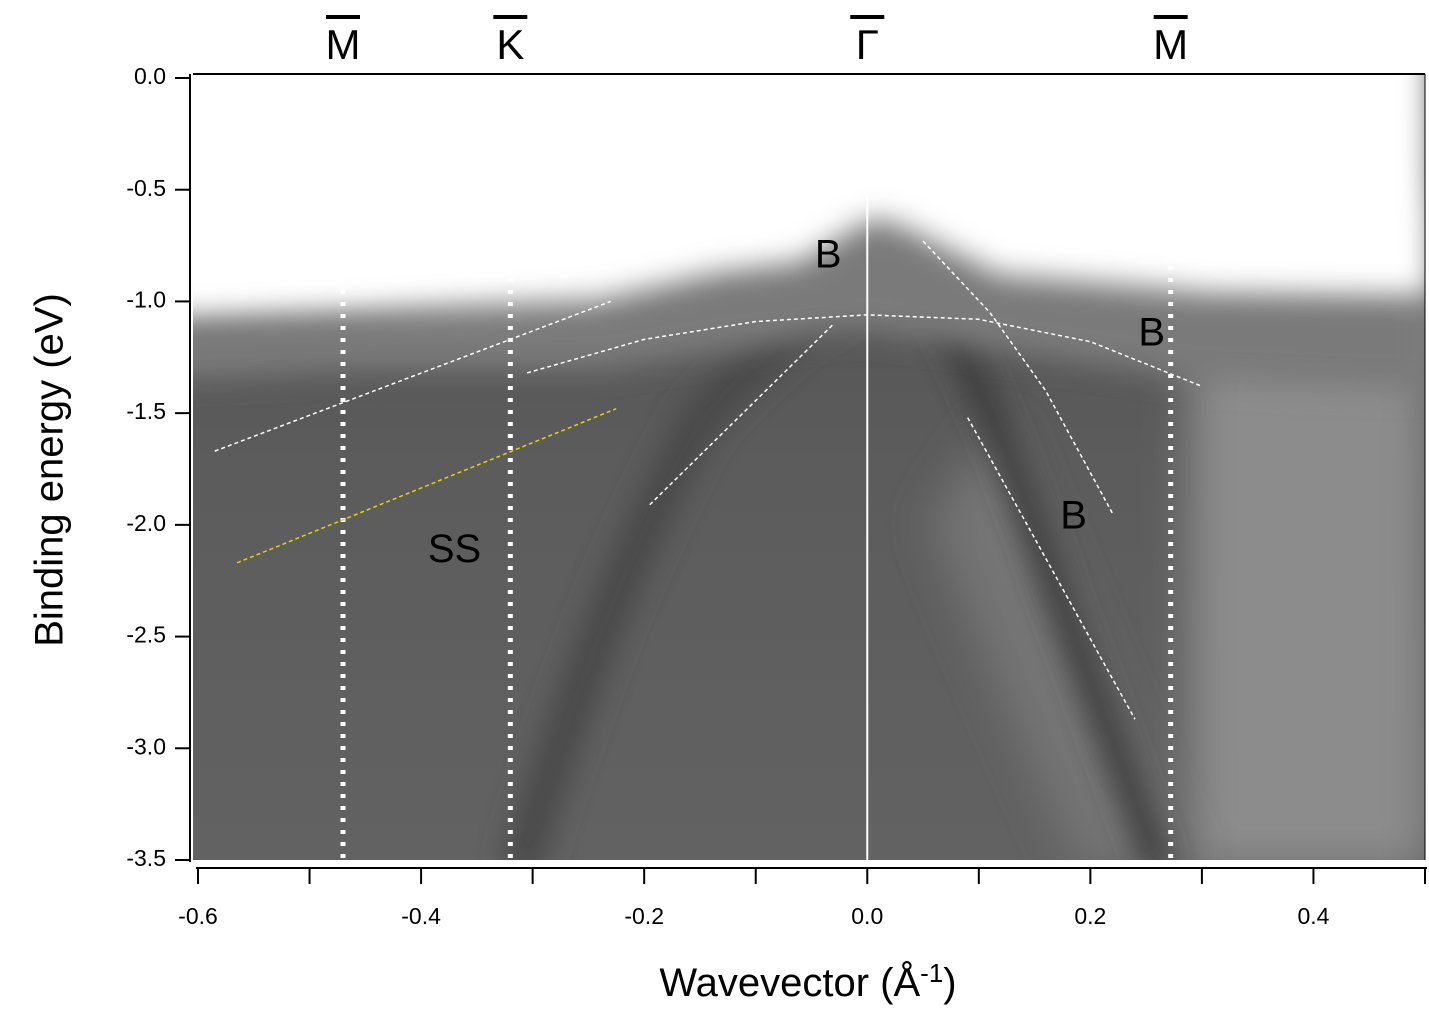  I want to click on y-tick-label: -2.0, so click(146, 523).